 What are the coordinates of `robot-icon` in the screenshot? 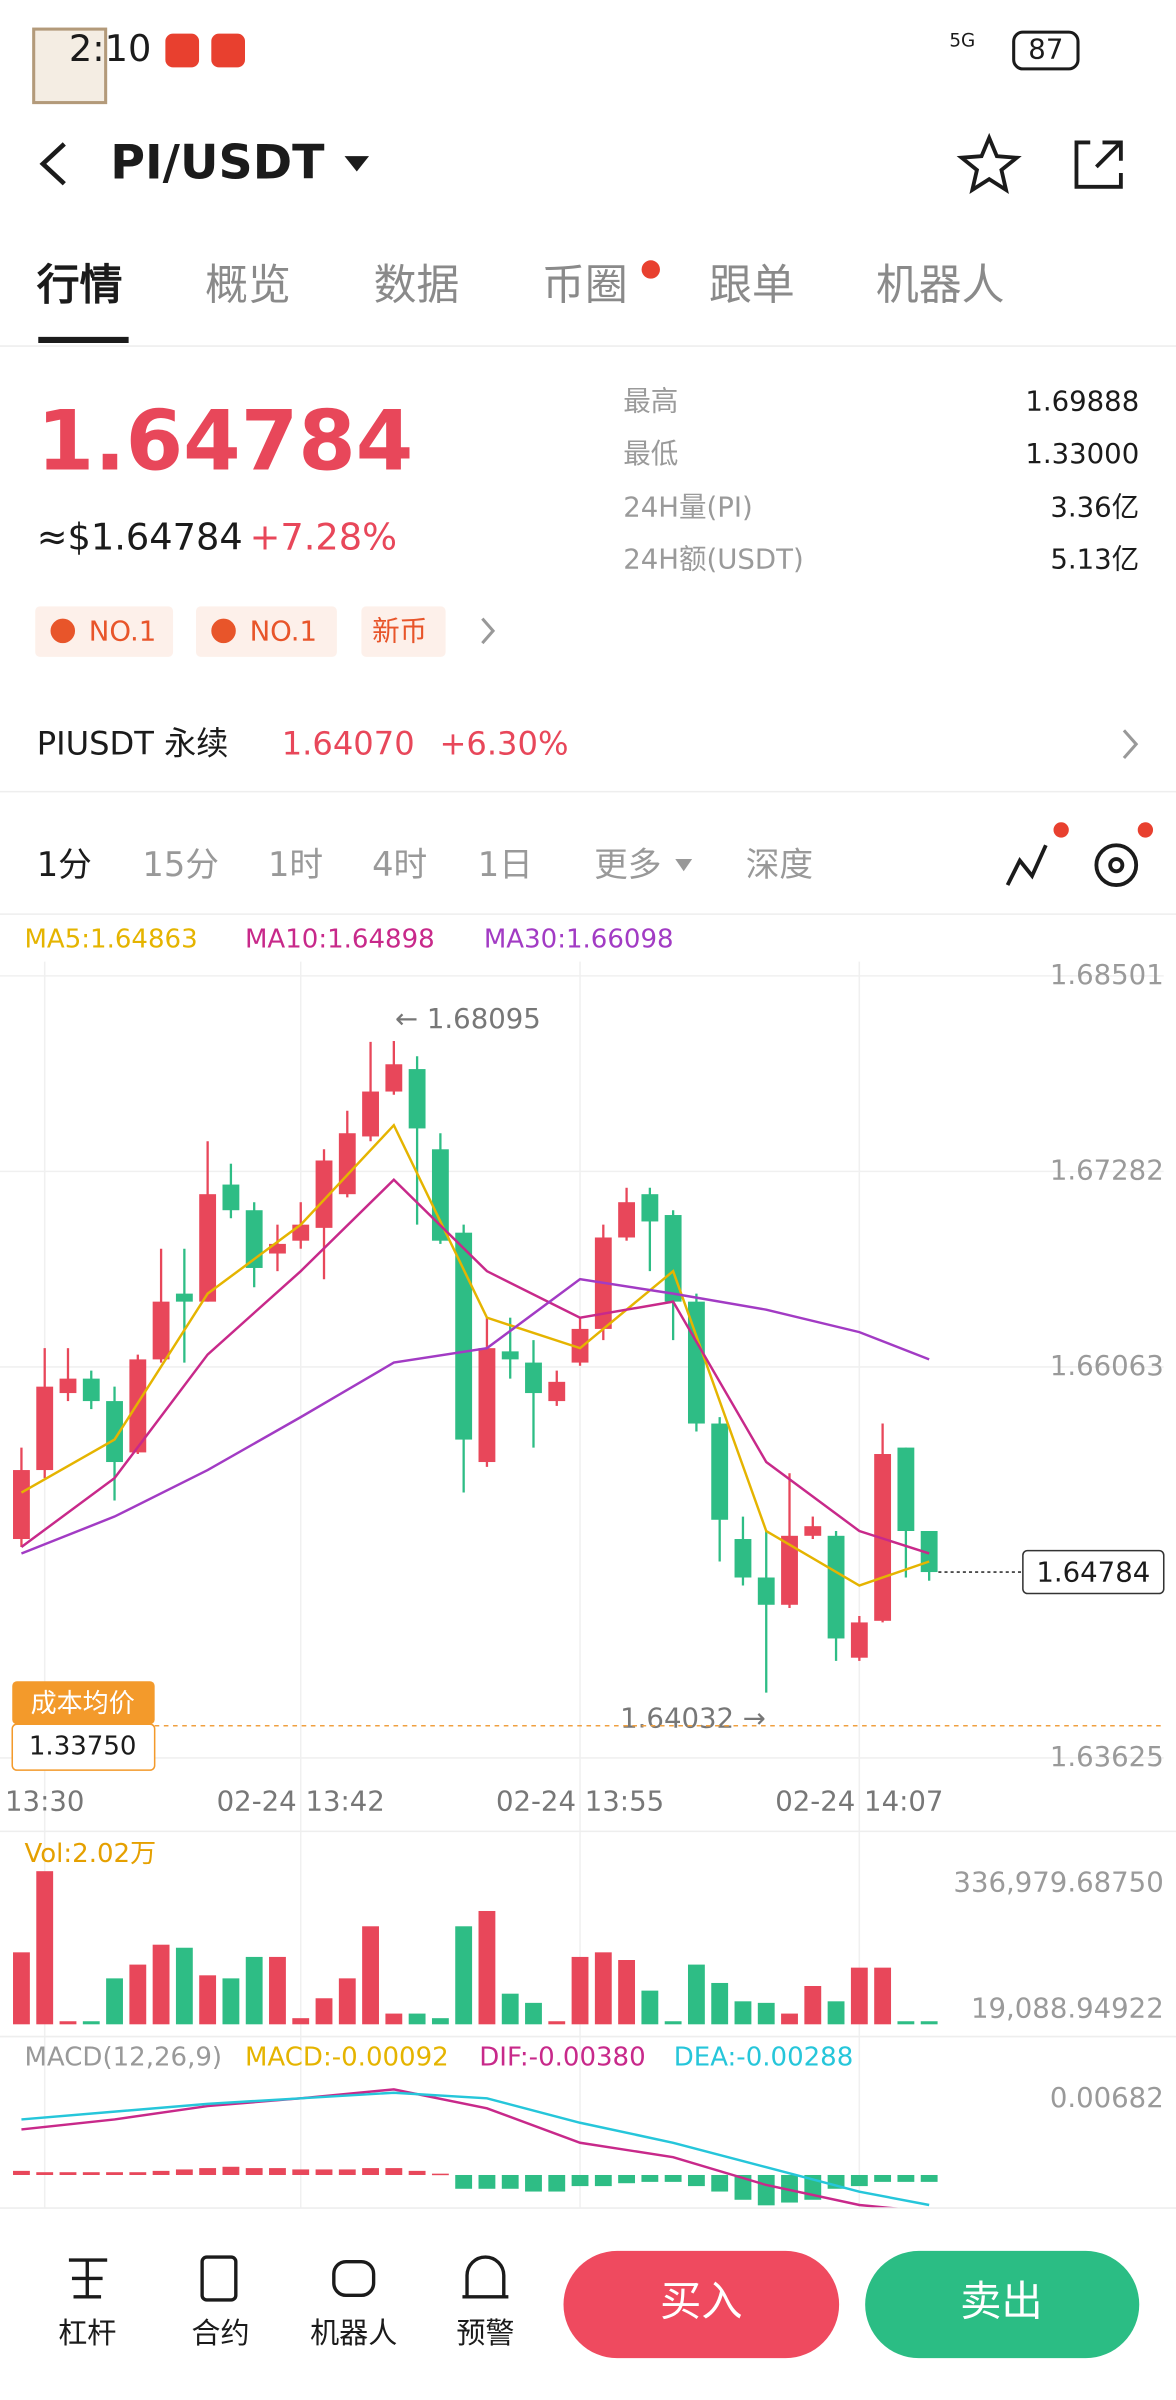 It's located at (354, 2278).